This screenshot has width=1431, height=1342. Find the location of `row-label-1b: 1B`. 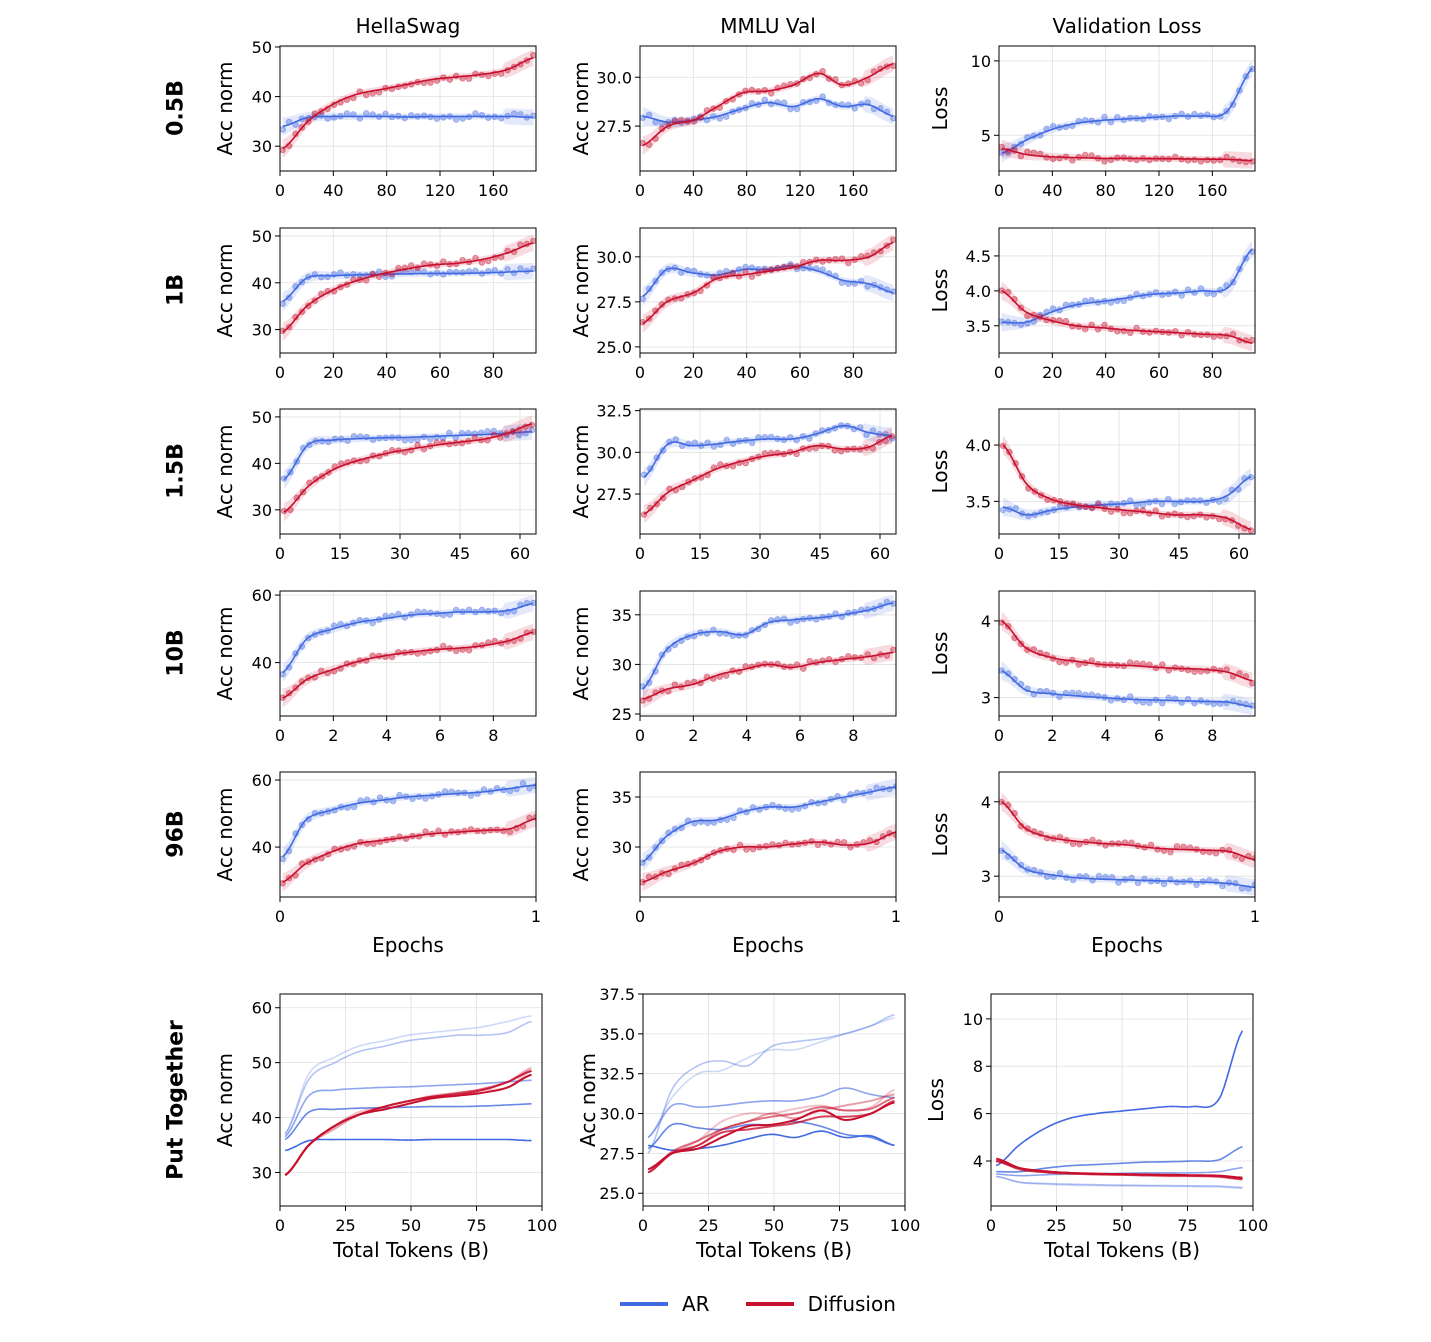

row-label-1b: 1B is located at coordinates (176, 290).